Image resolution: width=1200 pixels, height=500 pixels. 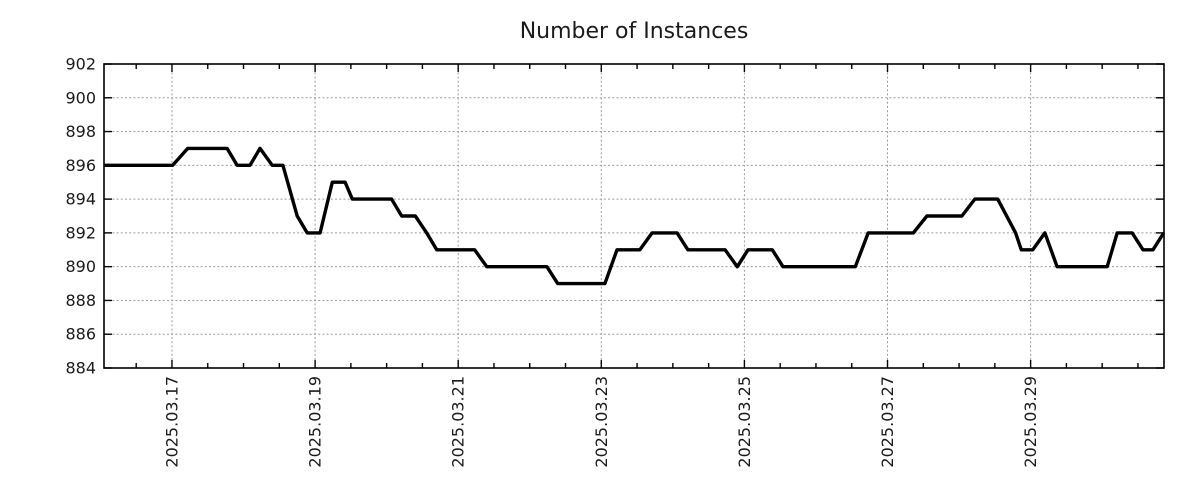 What do you see at coordinates (458, 422) in the screenshot?
I see `x-tick-label: 2025.03.21` at bounding box center [458, 422].